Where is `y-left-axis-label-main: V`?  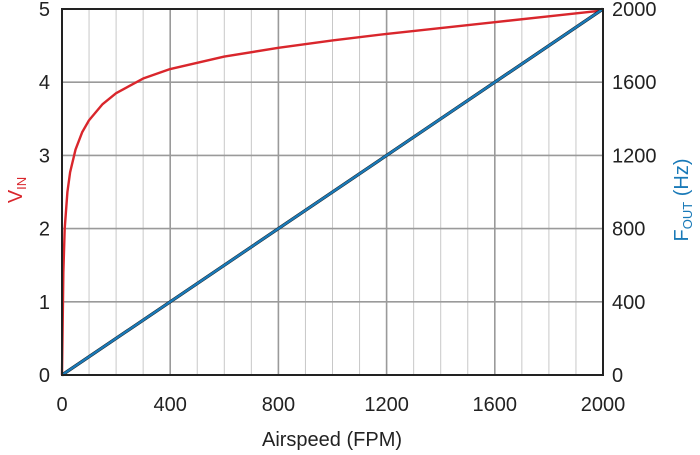
y-left-axis-label-main: V is located at coordinates (16, 196).